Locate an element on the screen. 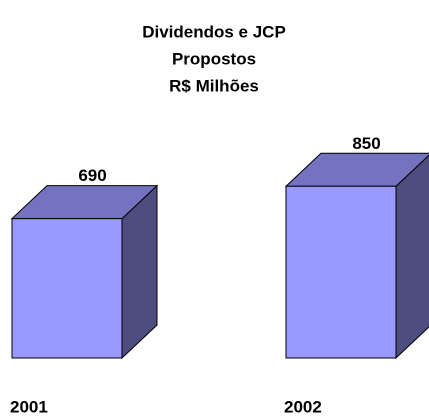  x-tick-label: 2001 is located at coordinates (29, 406).